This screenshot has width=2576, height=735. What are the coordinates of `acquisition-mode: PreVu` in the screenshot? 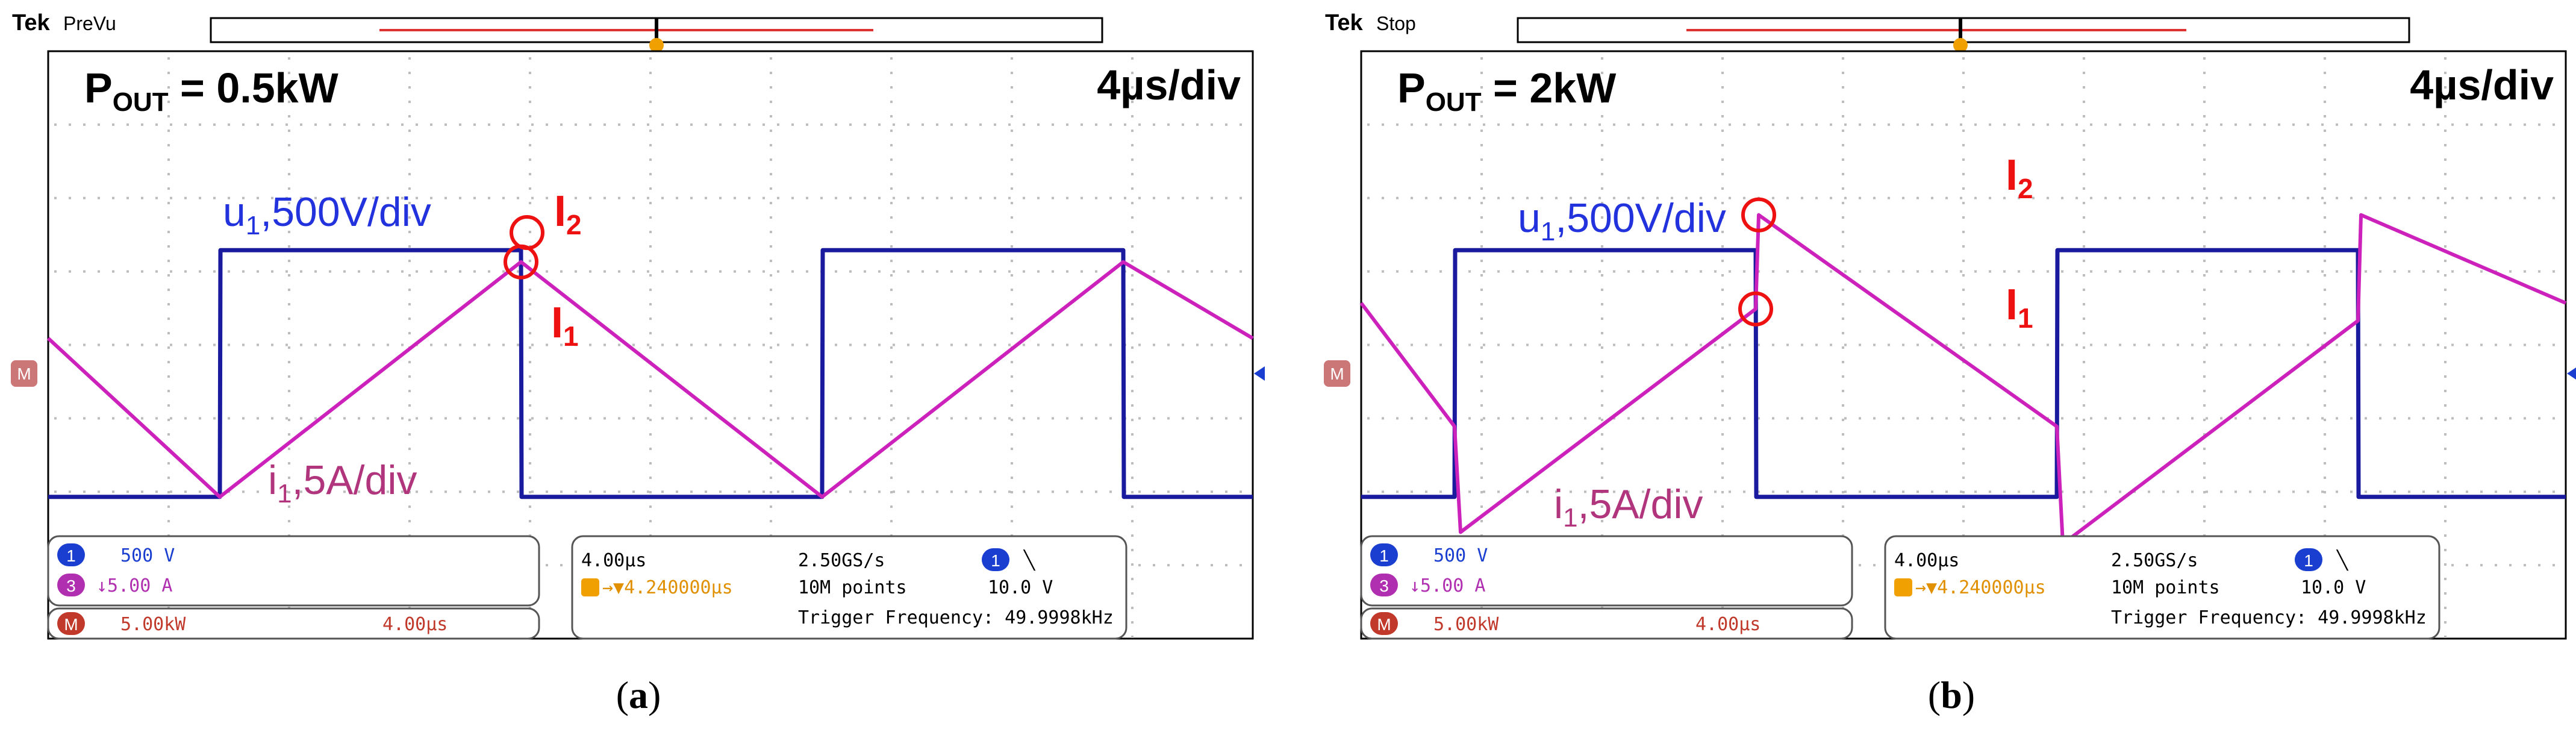 It's located at (89, 23).